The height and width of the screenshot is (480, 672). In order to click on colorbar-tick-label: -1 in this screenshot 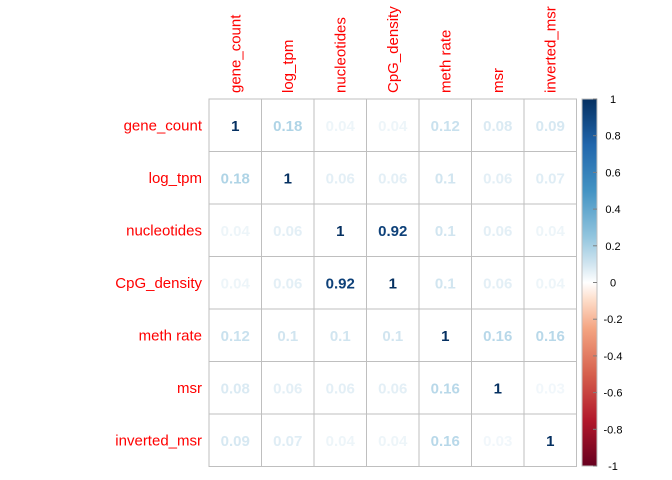, I will do `click(613, 467)`.